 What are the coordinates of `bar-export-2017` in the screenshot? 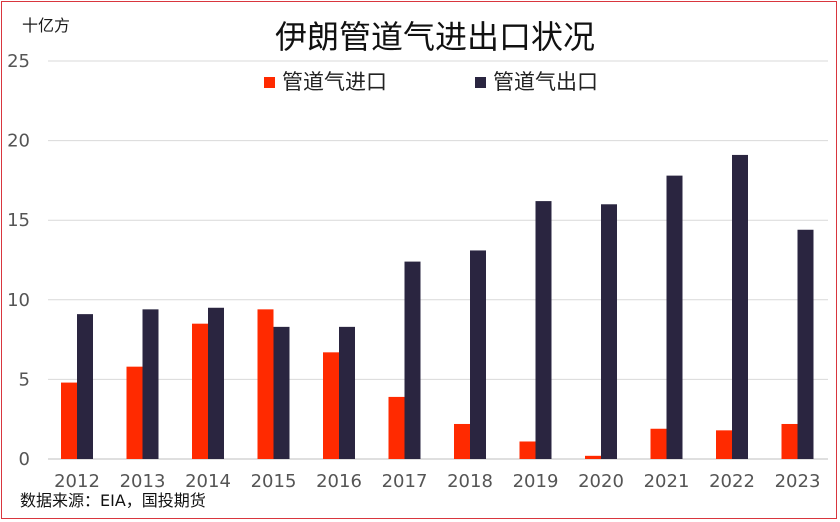 It's located at (412, 360).